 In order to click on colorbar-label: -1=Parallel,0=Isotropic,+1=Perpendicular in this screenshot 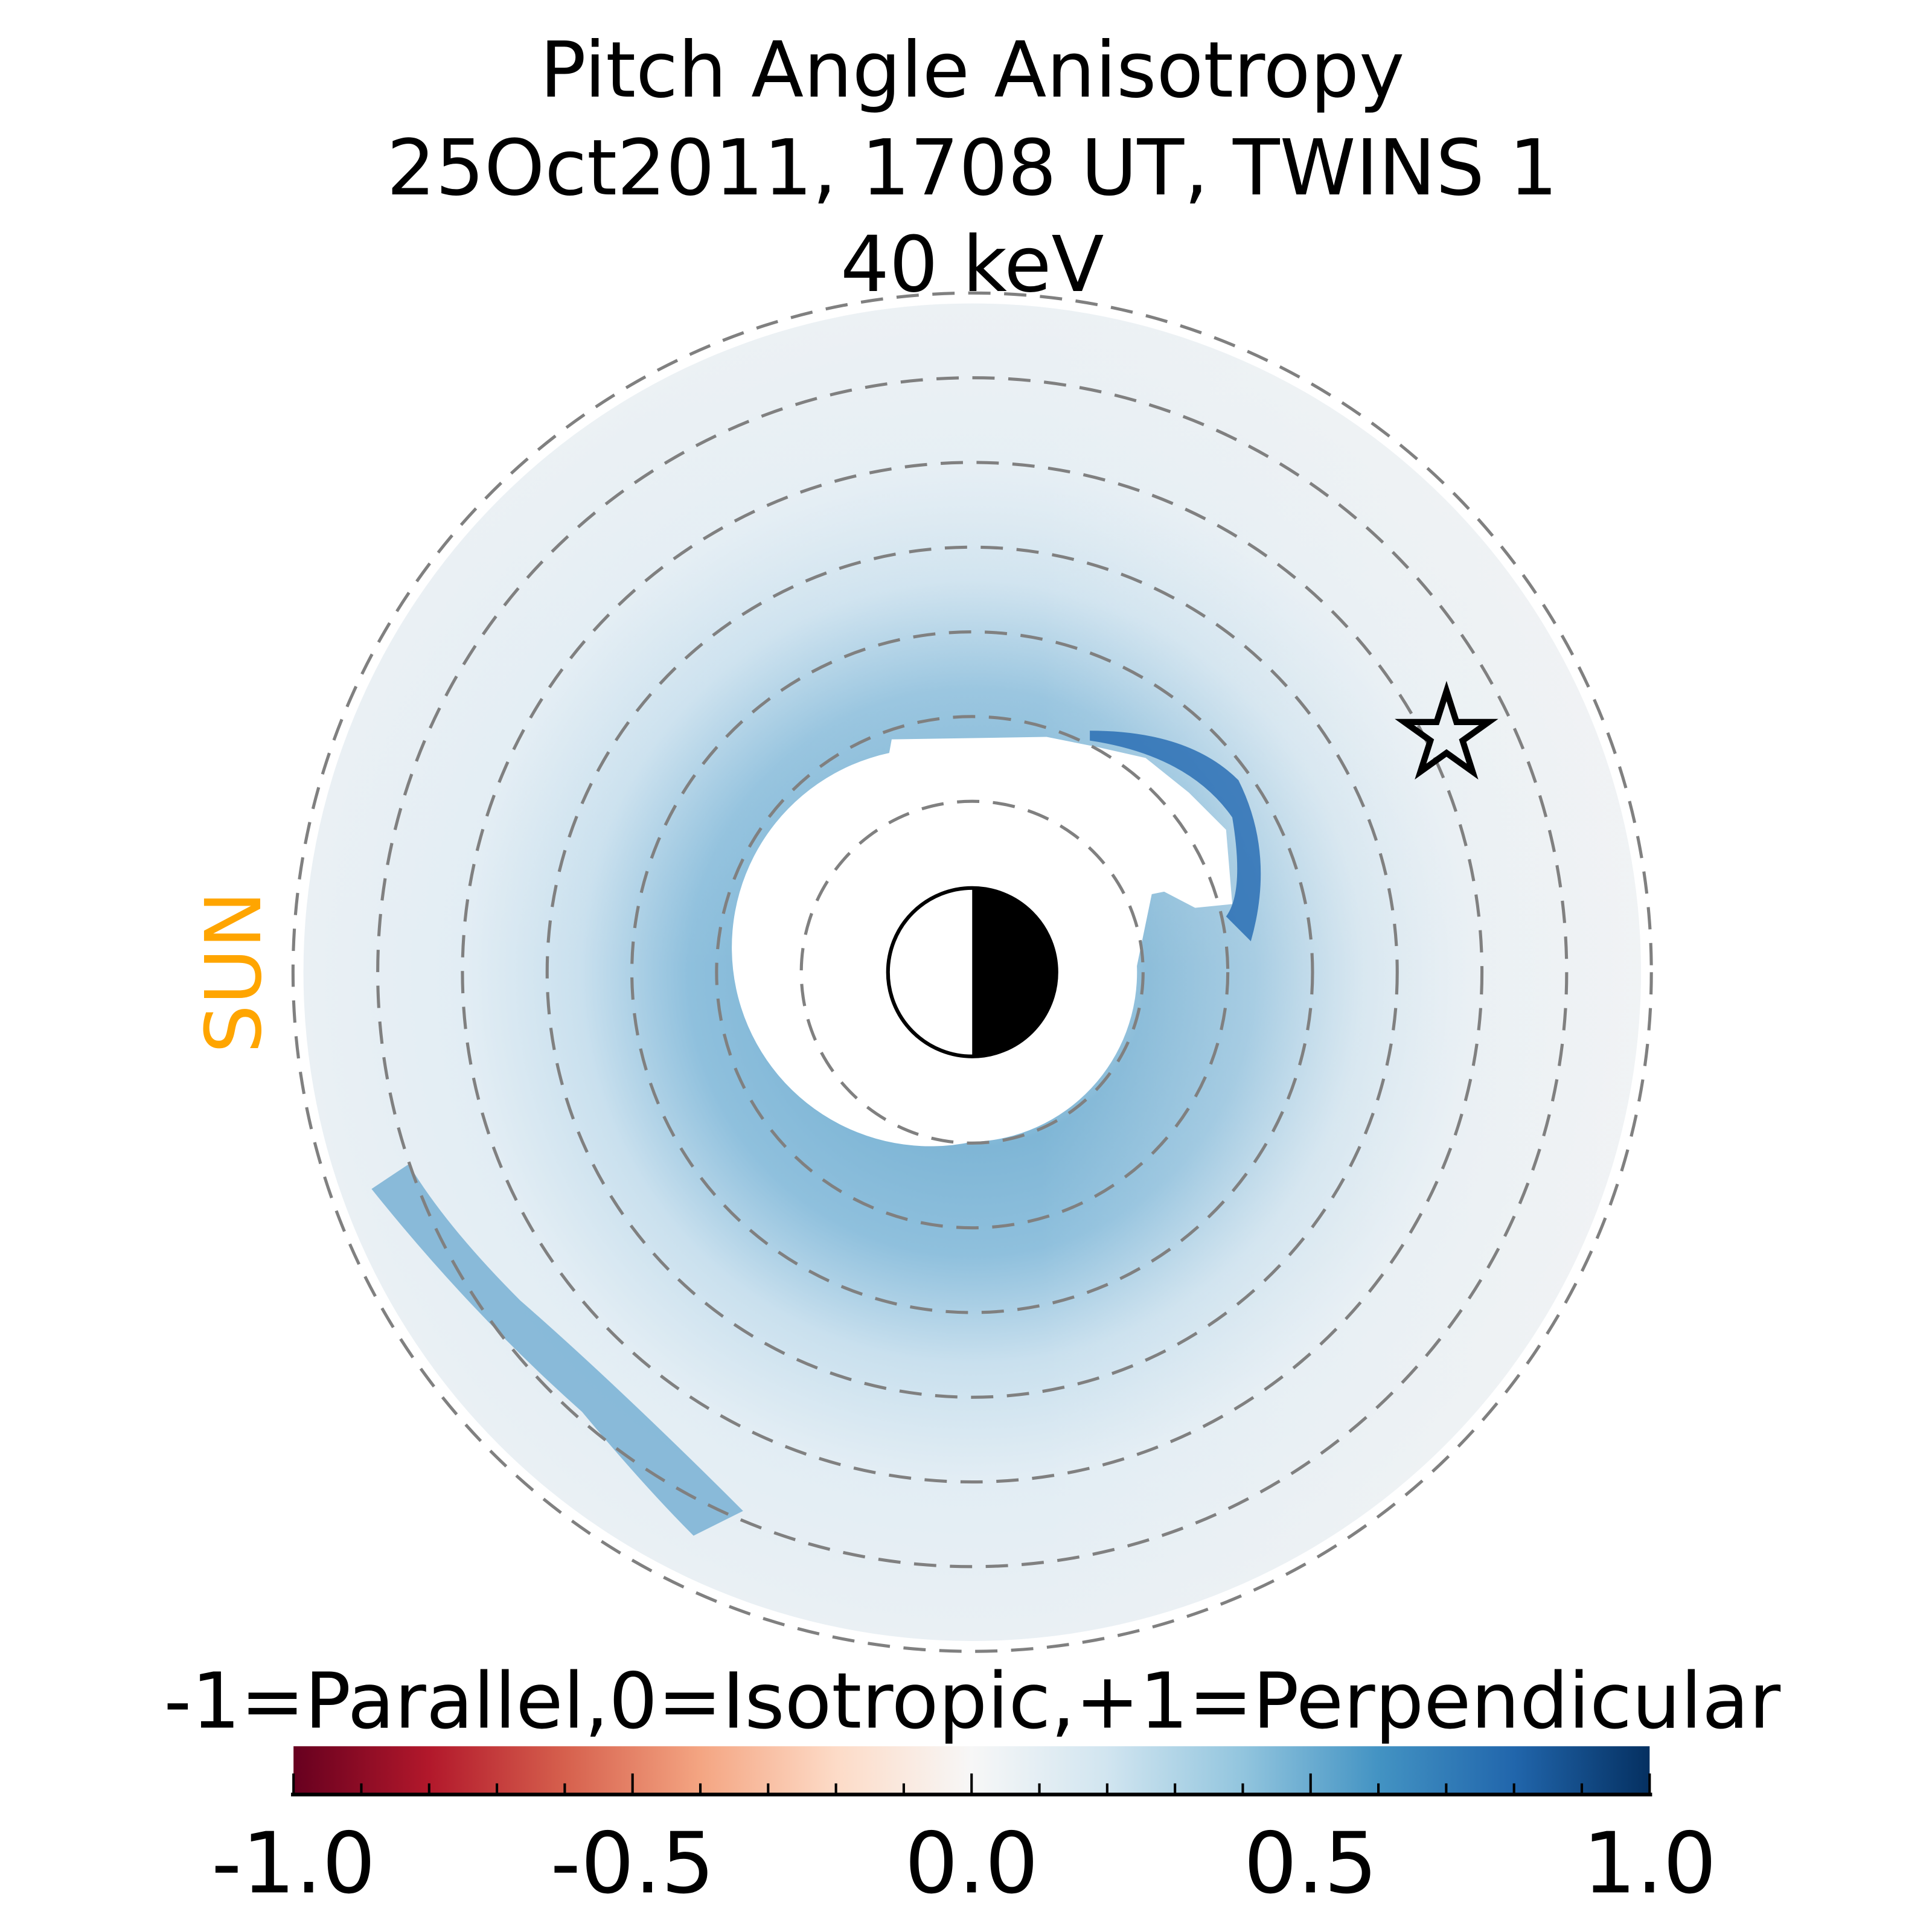, I will do `click(973, 1701)`.